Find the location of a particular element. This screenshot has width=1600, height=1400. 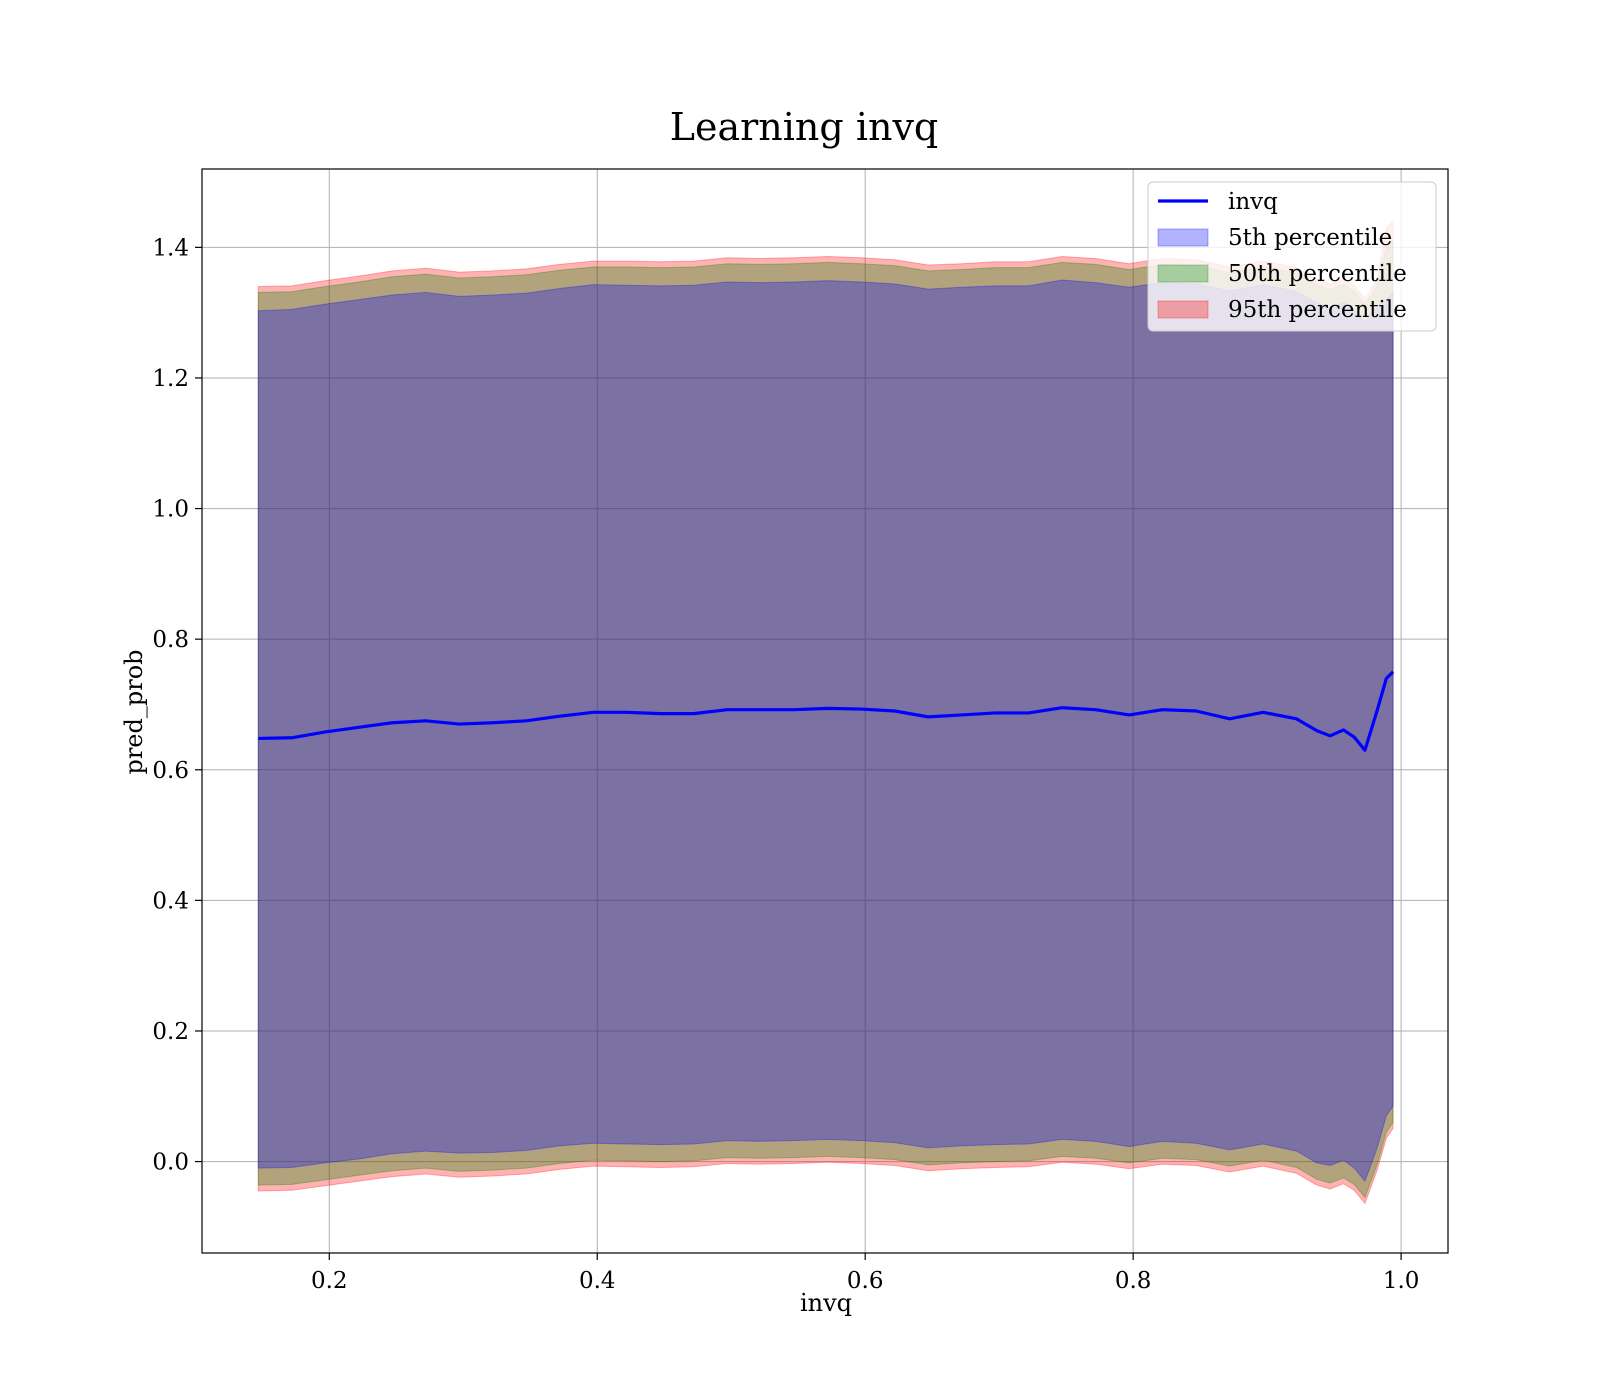

y-axis-label: pred_prob is located at coordinates (134, 711).